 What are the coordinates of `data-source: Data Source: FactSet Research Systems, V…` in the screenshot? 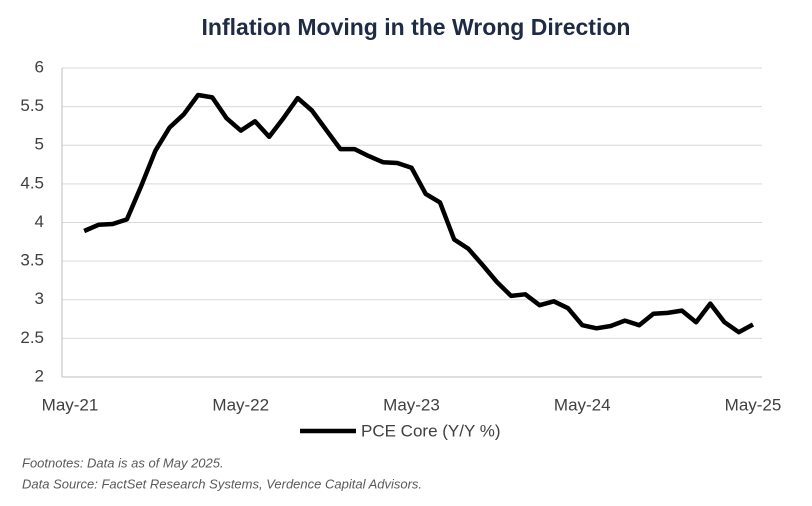 It's located at (222, 483).